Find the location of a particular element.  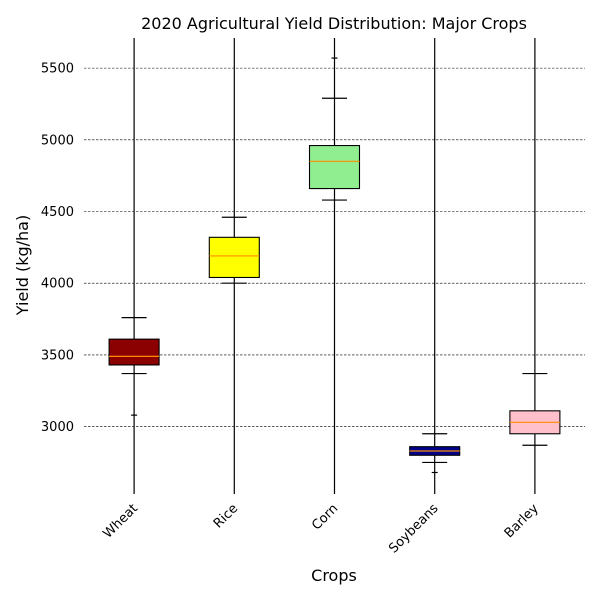

y-tick-label: 4000 is located at coordinates (57, 284).